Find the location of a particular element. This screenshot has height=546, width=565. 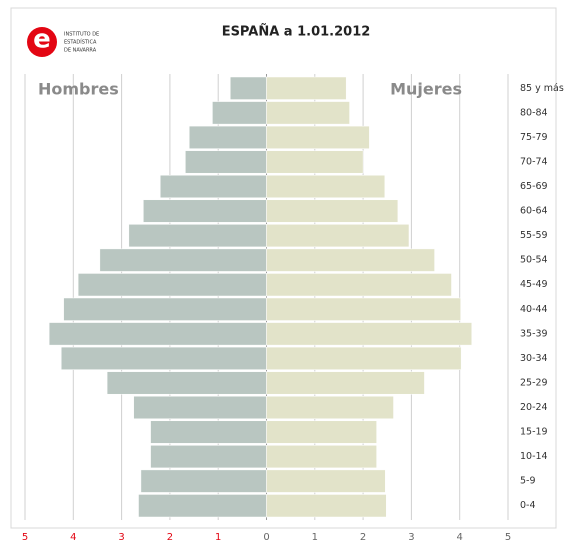

y-tick-label: 55-59 is located at coordinates (534, 235).